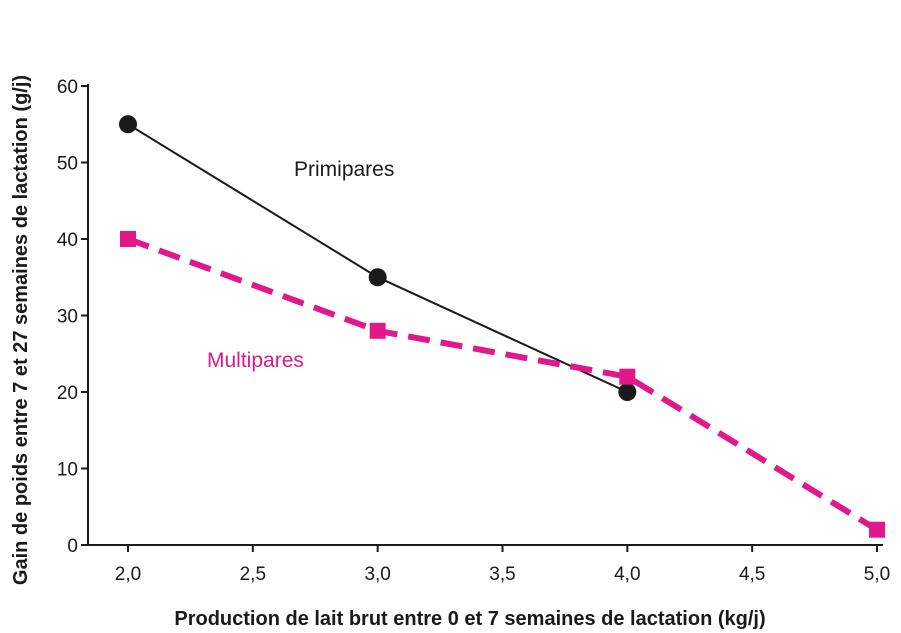  I want to click on series-label-multipares: Multipares, so click(255, 360).